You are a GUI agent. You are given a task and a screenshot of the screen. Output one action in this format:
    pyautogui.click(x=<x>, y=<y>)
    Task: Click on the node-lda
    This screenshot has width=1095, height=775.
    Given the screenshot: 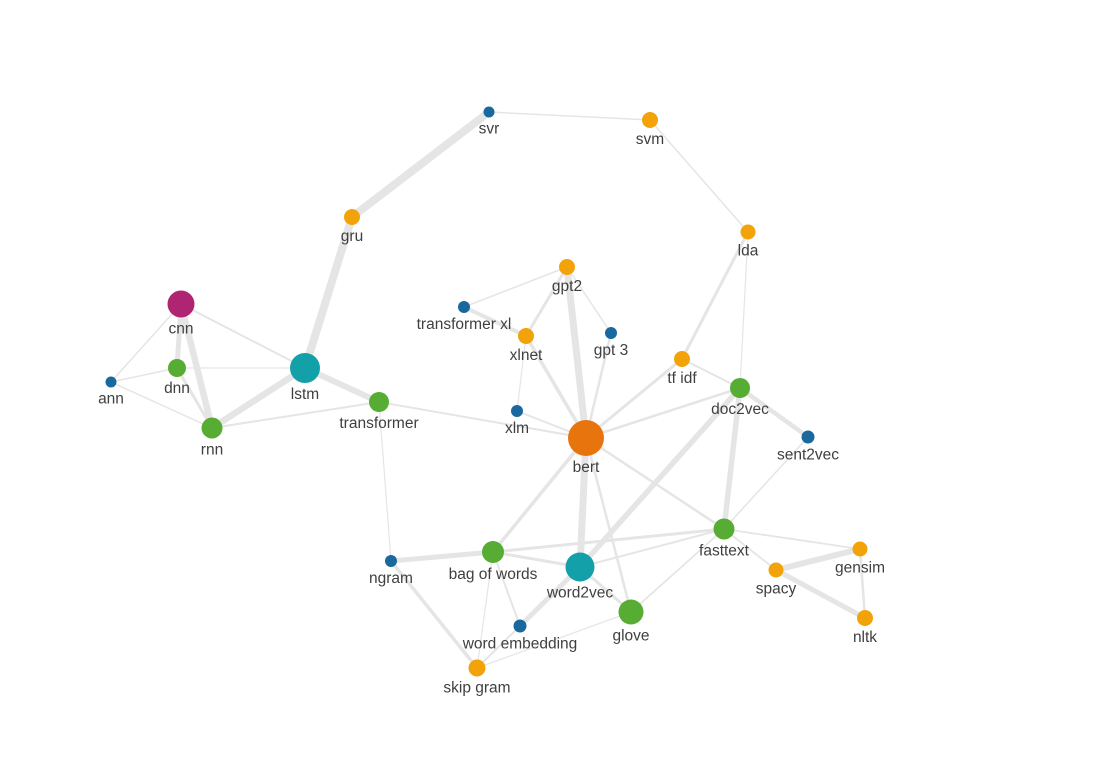 What is the action you would take?
    pyautogui.click(x=748, y=232)
    